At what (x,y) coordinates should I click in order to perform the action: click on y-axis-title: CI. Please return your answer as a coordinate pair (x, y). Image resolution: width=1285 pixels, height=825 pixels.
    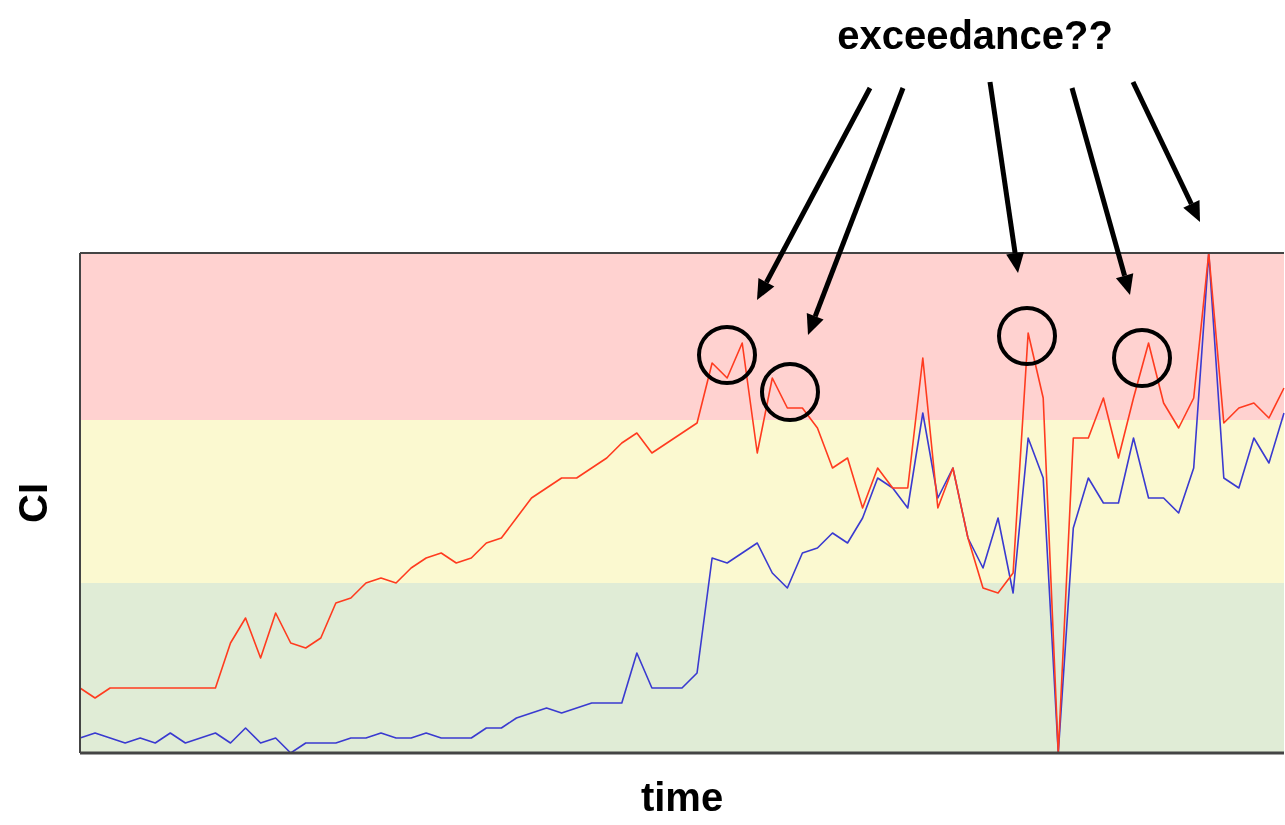
    Looking at the image, I should click on (33, 503).